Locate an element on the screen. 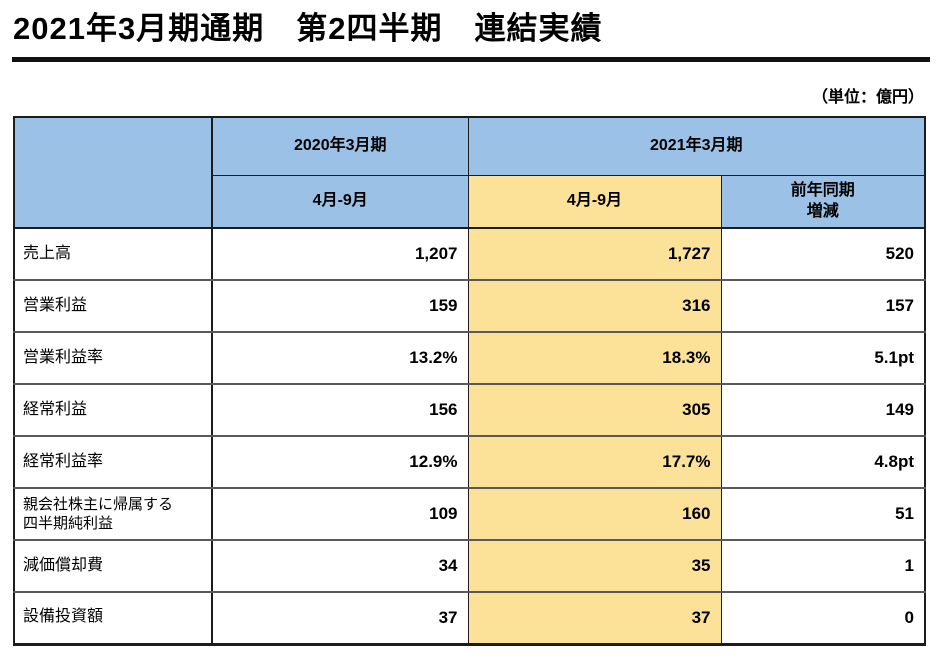 The height and width of the screenshot is (660, 942). table-row-depreciation: 減価償却費 34 35 1 is located at coordinates (469, 566).